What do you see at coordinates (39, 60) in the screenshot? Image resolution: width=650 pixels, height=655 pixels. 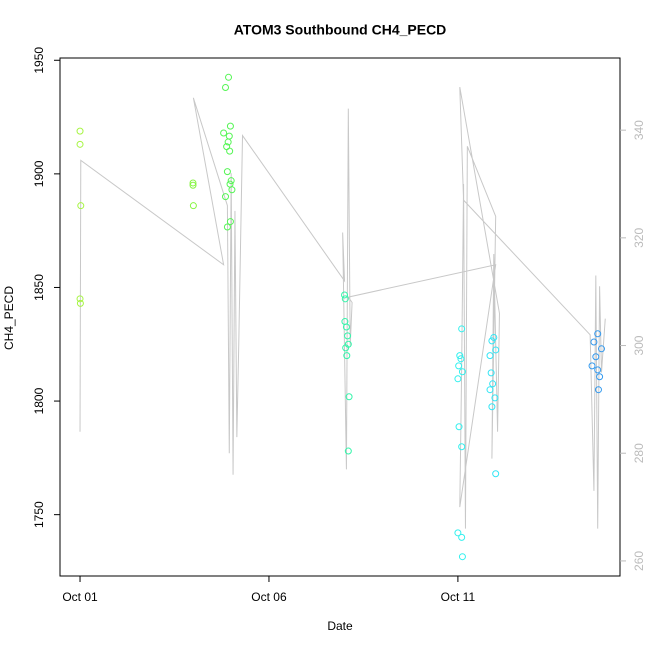 I see `y-tick-label: 1950` at bounding box center [39, 60].